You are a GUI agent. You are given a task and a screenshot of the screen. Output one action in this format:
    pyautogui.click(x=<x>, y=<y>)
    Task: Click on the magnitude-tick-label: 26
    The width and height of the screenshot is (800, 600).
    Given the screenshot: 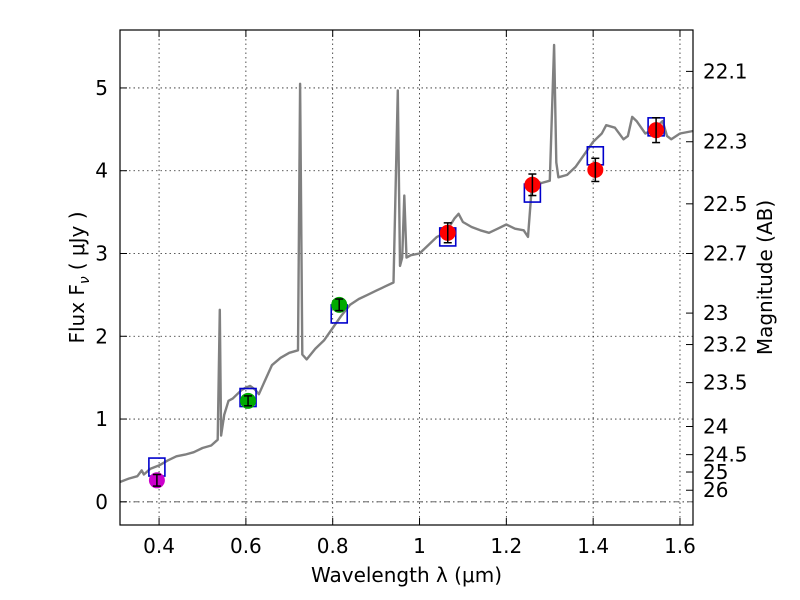 What is the action you would take?
    pyautogui.click(x=715, y=490)
    